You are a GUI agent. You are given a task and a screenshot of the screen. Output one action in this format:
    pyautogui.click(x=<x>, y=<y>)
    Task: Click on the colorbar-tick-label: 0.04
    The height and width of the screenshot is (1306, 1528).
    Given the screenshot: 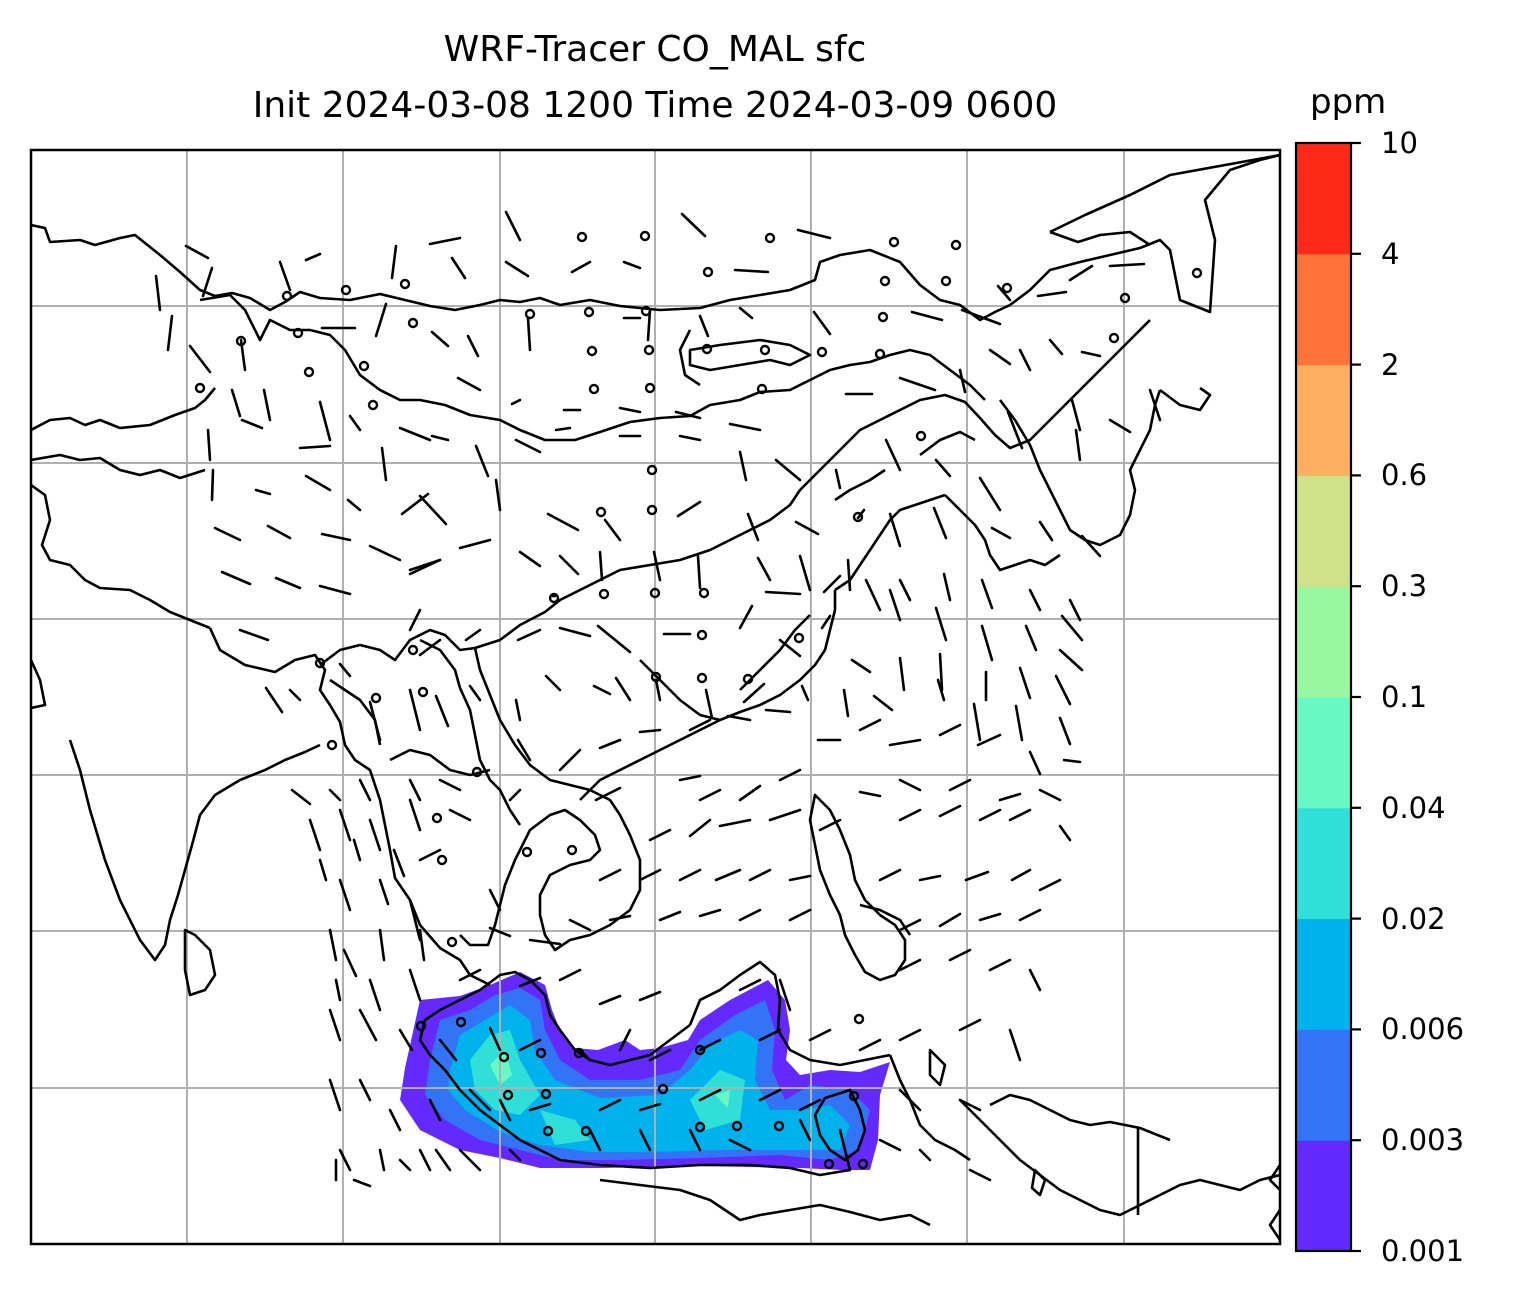 What is the action you would take?
    pyautogui.click(x=1413, y=807)
    